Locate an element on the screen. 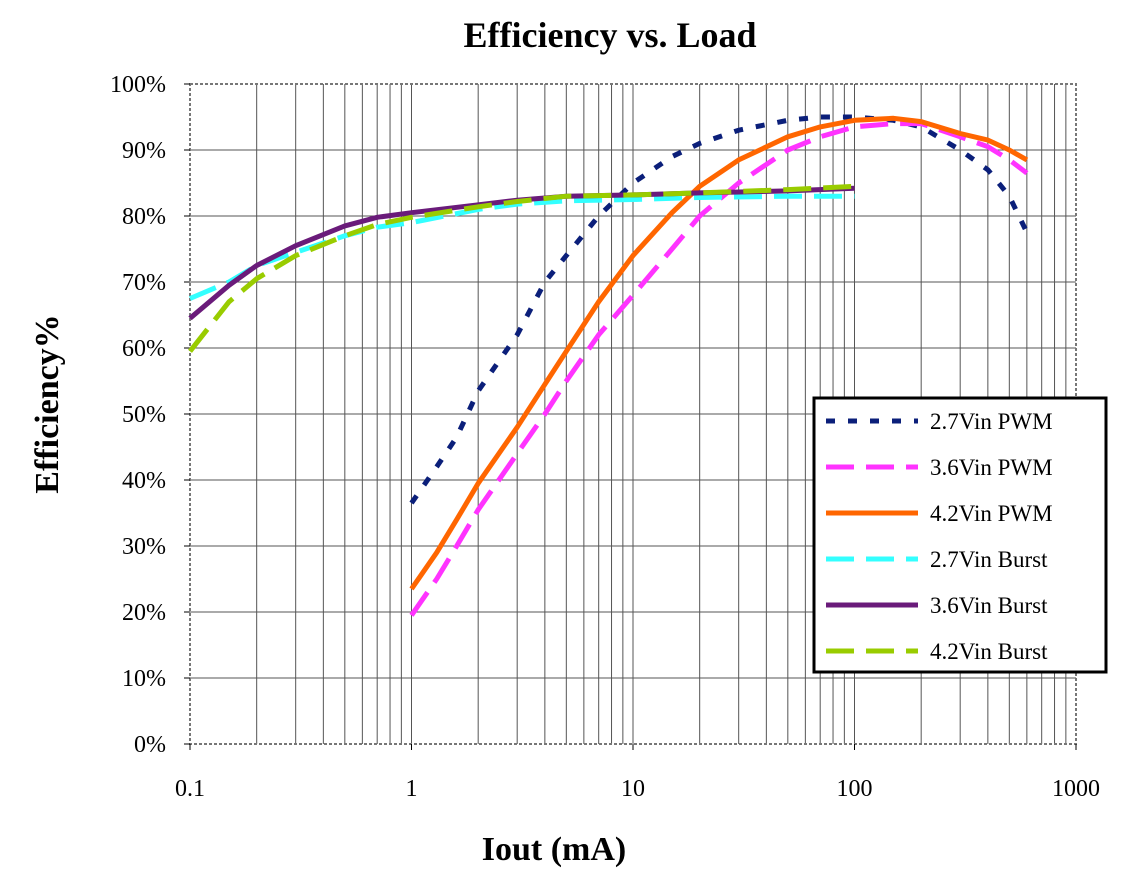  y-tick-label: 80% is located at coordinates (144, 217).